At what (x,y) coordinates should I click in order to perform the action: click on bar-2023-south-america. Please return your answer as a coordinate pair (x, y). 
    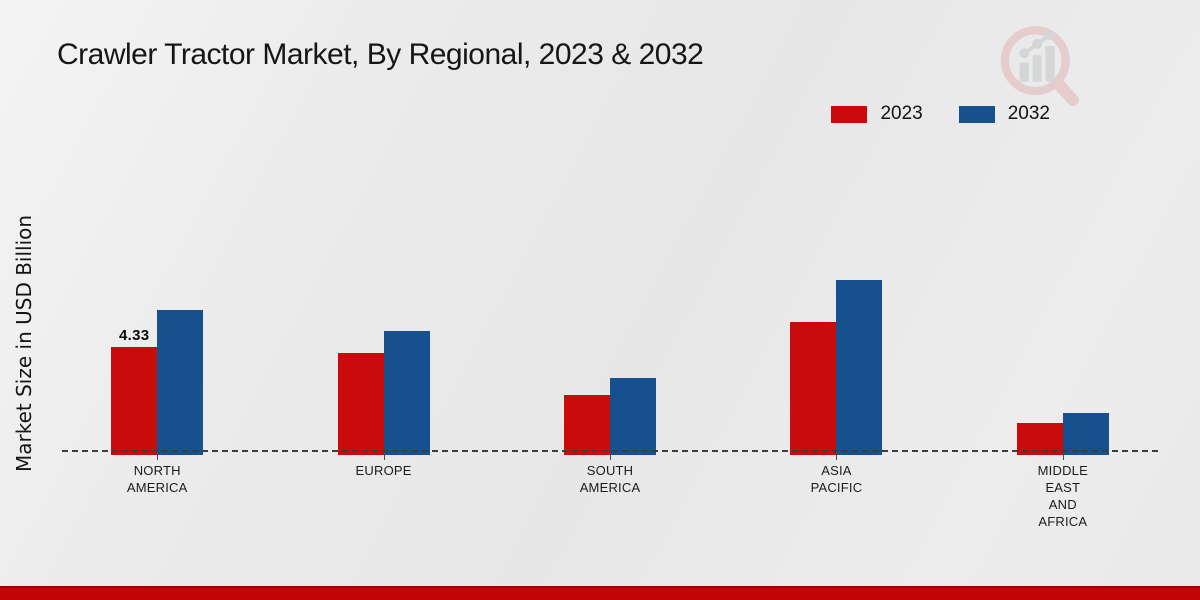
    Looking at the image, I should click on (587, 425).